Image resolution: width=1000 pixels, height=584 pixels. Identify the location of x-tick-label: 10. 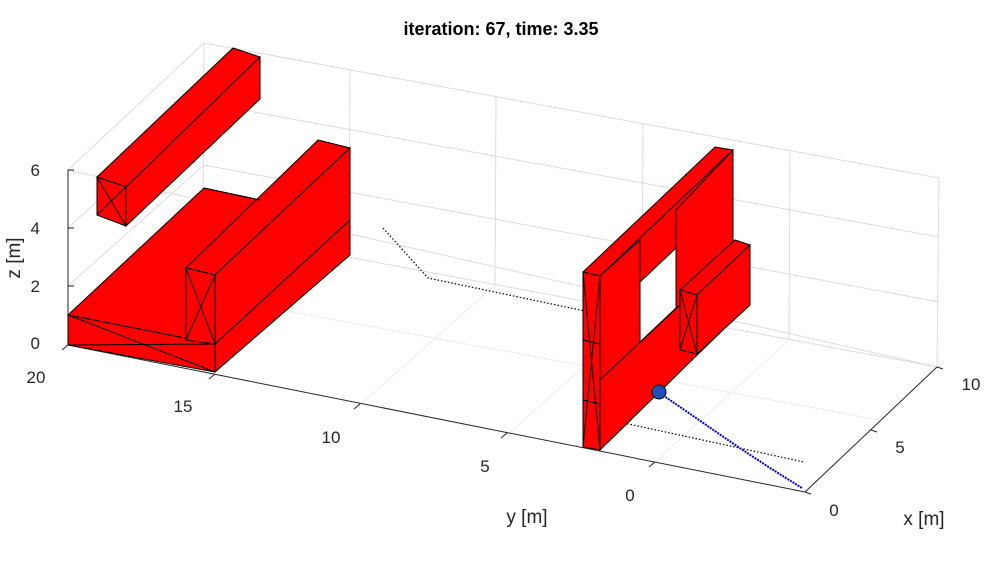
(971, 384).